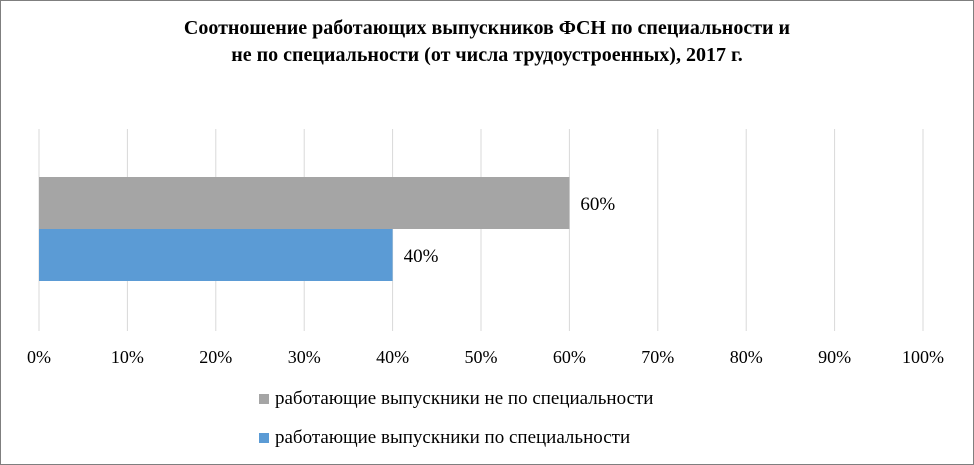 This screenshot has width=974, height=465. What do you see at coordinates (421, 256) in the screenshot?
I see `data-label-1: 40%` at bounding box center [421, 256].